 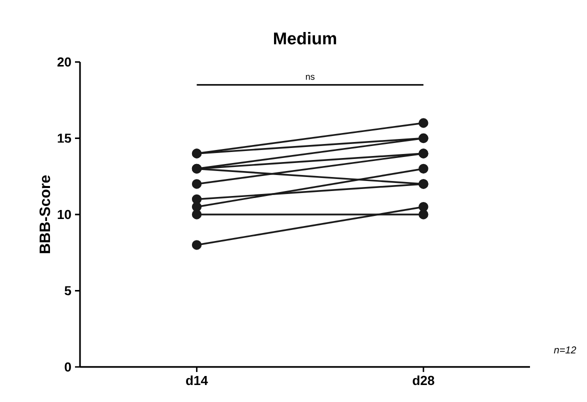 What do you see at coordinates (67, 367) in the screenshot?
I see `y-tick-label: 0` at bounding box center [67, 367].